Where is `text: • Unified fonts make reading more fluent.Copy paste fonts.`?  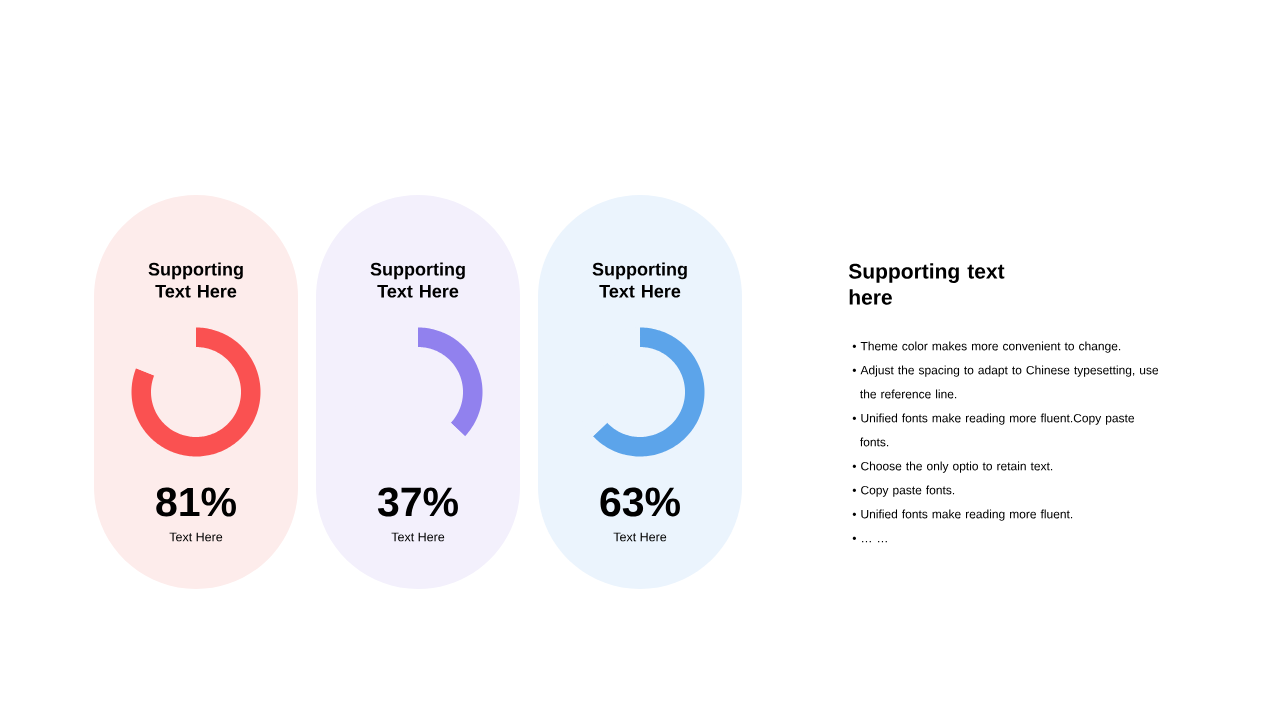
text: • Unified fonts make reading more fluent.Copy paste fonts. is located at coordinates (993, 430).